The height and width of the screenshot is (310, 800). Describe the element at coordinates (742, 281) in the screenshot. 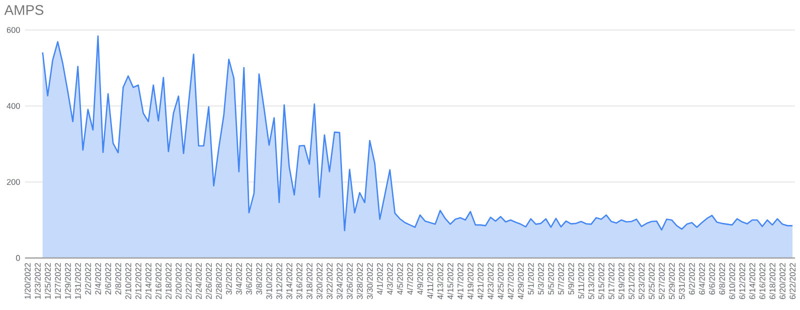

I see `x-tick-label: 6/12/2022` at that location.